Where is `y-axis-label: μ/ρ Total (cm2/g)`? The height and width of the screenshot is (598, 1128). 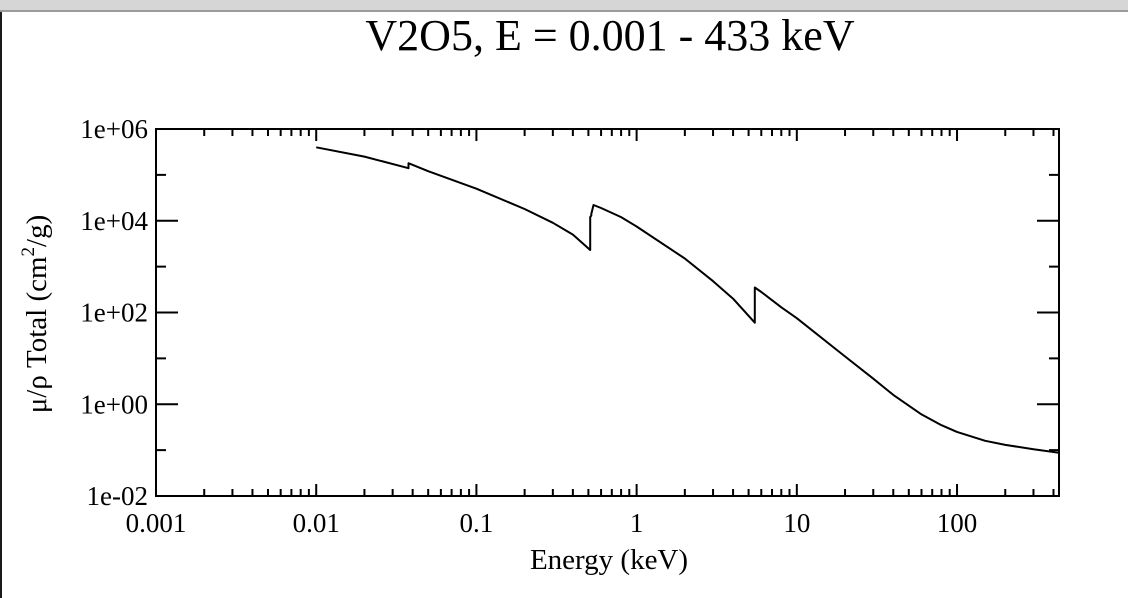 y-axis-label: μ/ρ Total (cm2/g) is located at coordinates (35, 314).